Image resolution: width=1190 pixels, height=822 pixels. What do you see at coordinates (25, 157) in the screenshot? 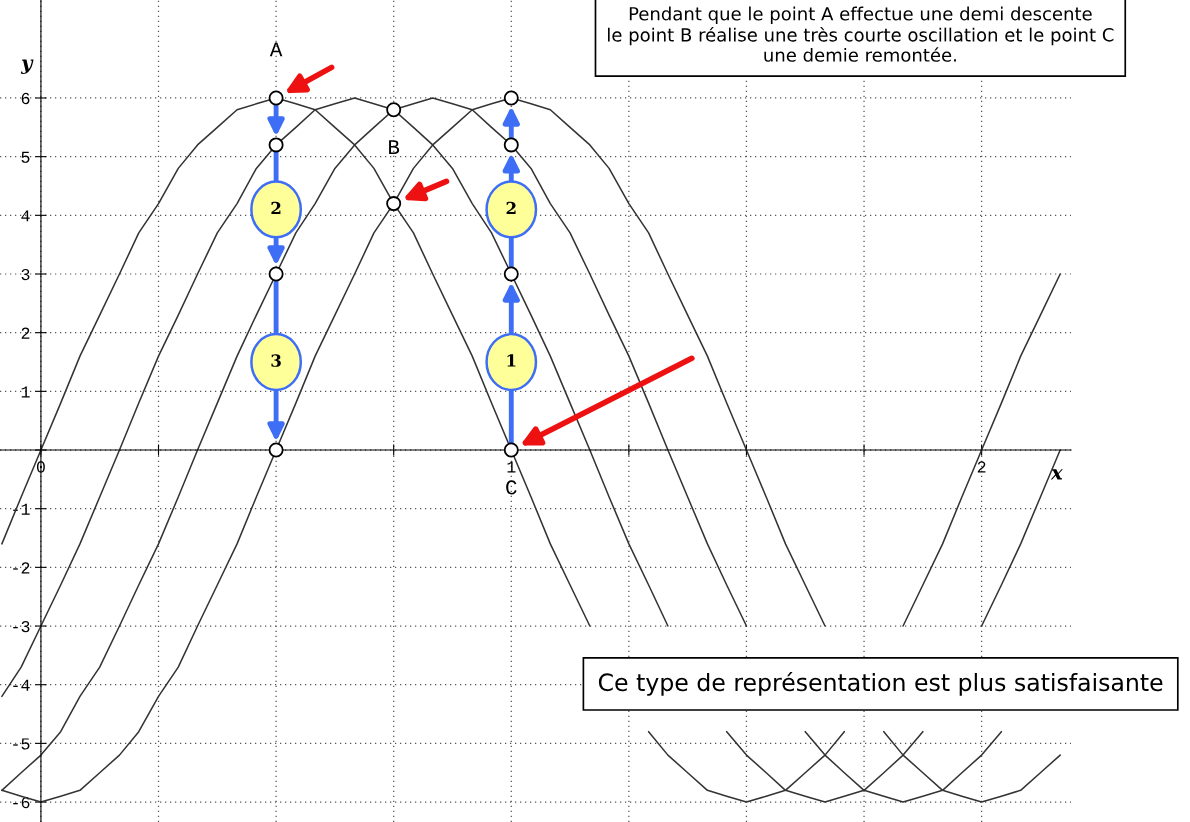
I see `y-tick-label: 5` at bounding box center [25, 157].